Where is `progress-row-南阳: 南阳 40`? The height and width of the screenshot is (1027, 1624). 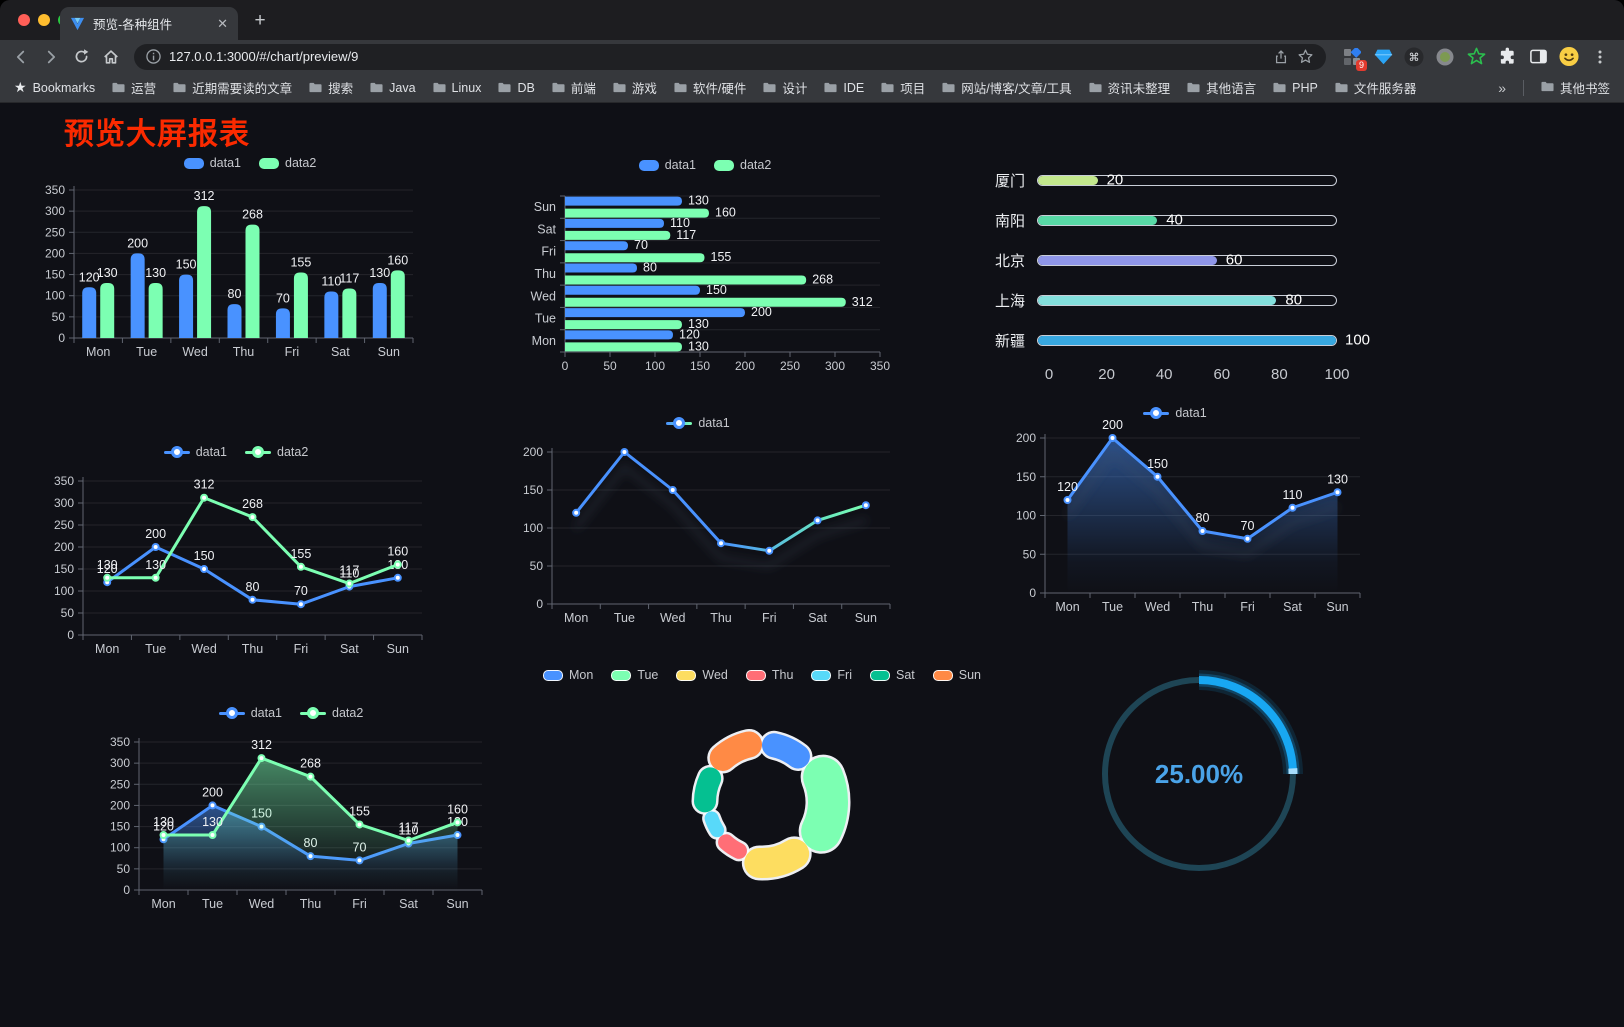 progress-row-南阳: 南阳 40 is located at coordinates (1171, 220).